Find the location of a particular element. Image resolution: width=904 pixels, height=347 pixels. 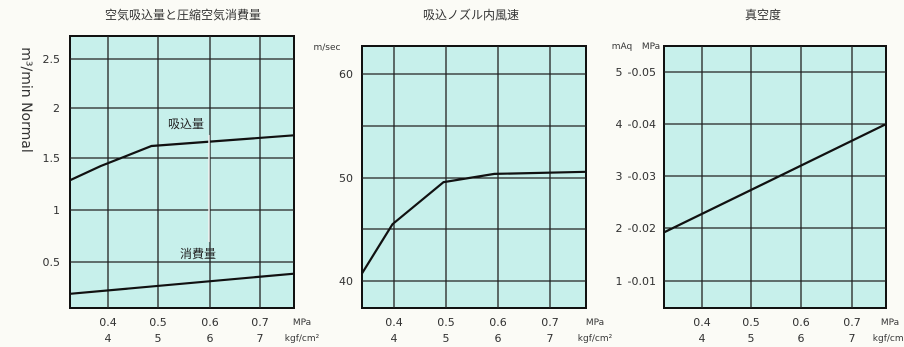

y-tick-label: 3 is located at coordinates (619, 176).